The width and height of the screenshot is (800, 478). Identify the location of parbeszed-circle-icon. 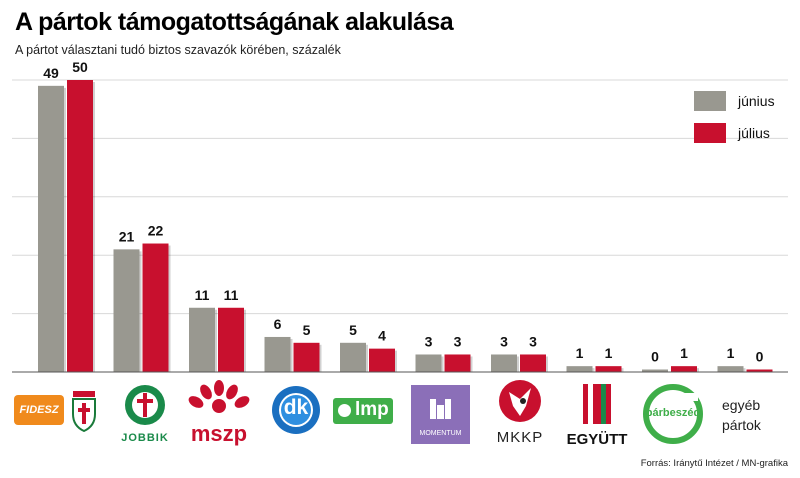
(673, 414).